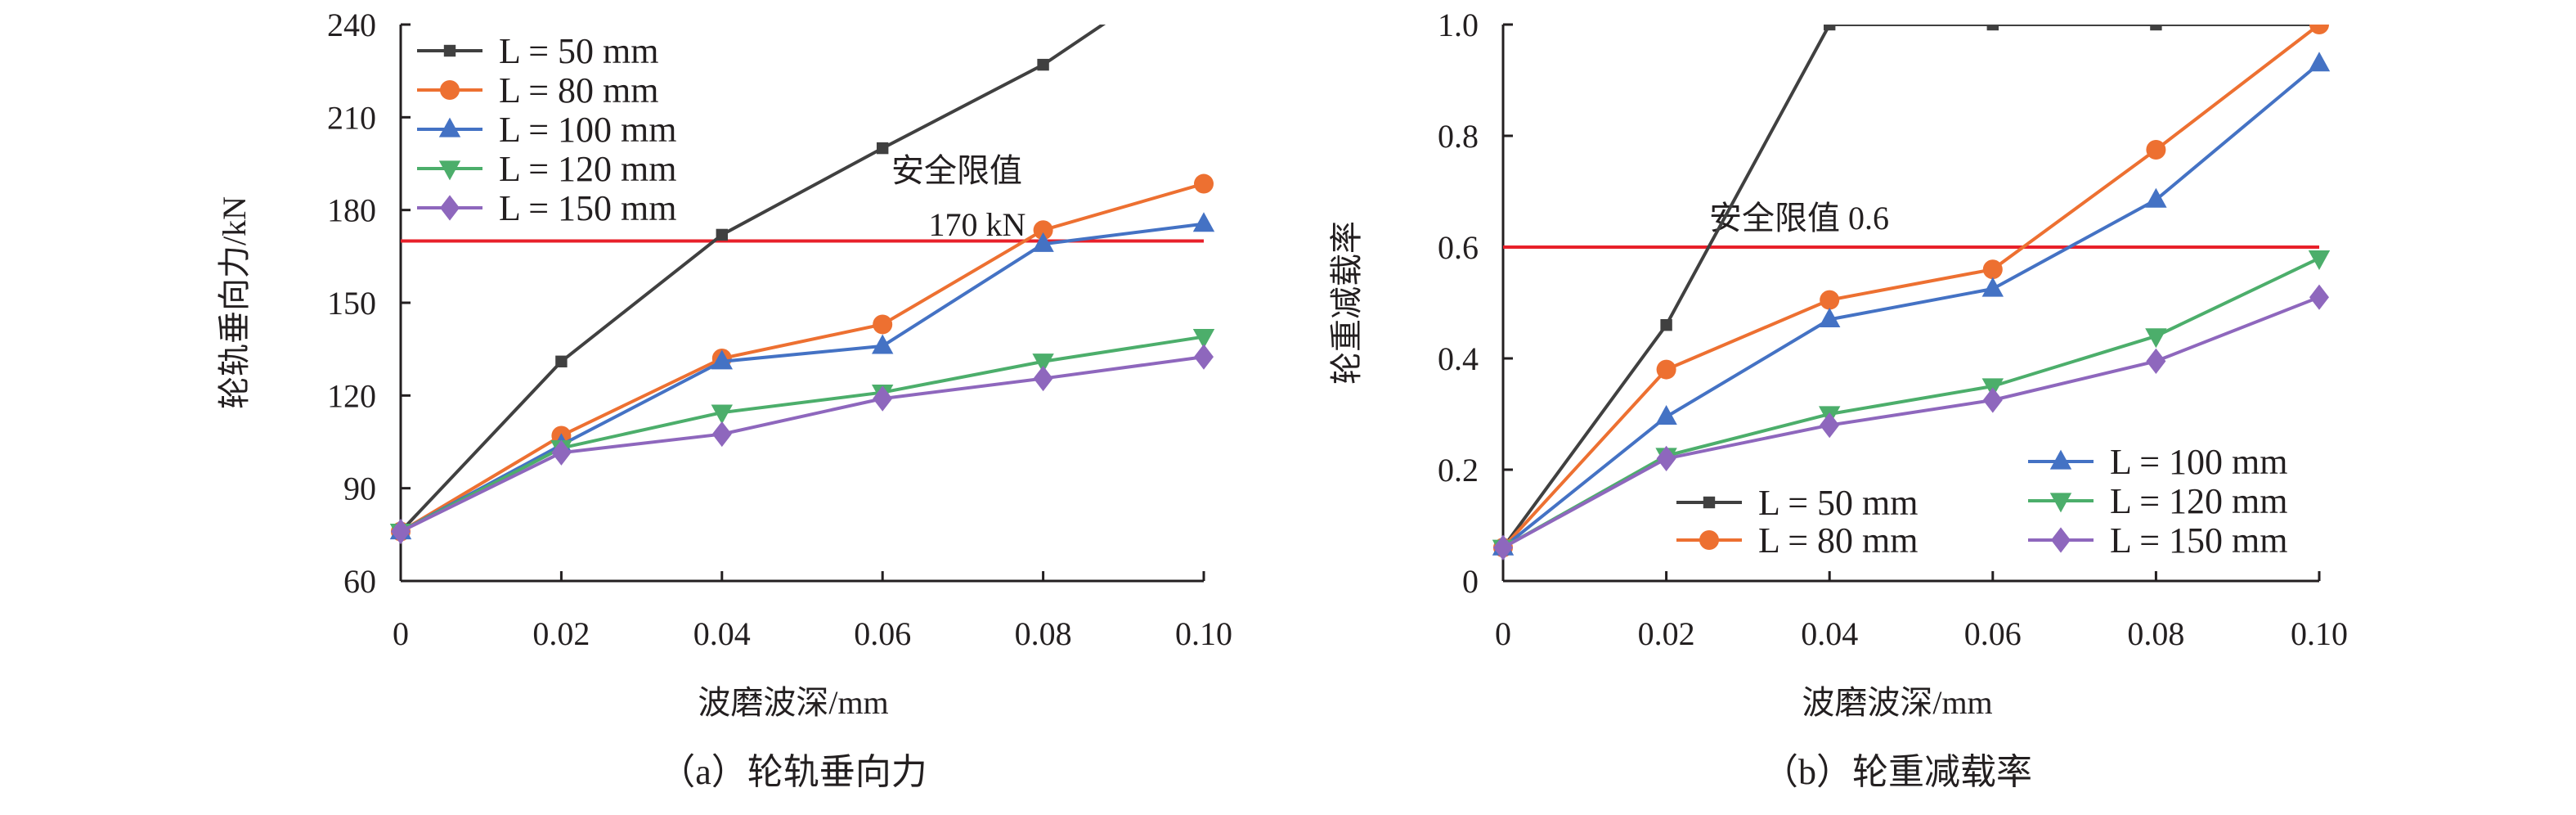 The image size is (2576, 815). I want to click on figure-caption: （a）轮轨垂向力, so click(793, 772).